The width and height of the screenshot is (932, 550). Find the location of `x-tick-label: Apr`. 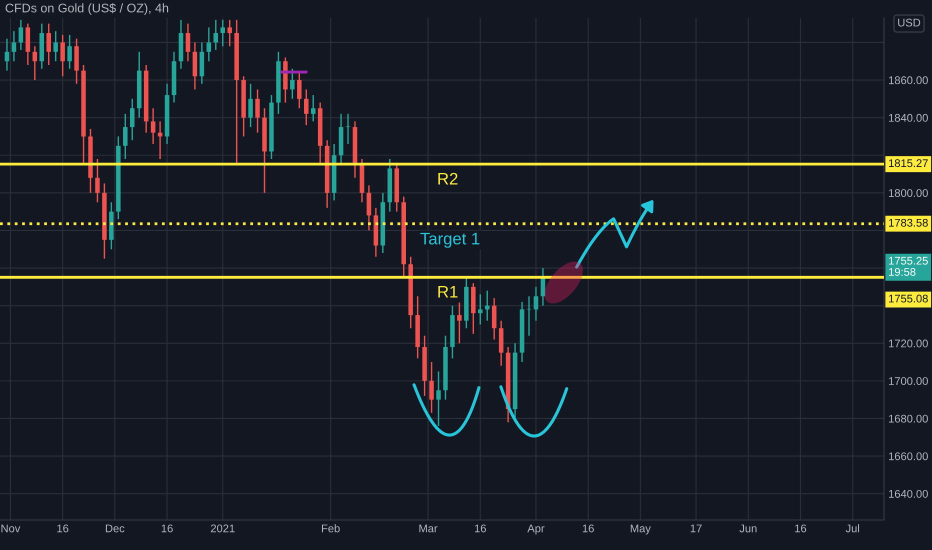

x-tick-label: Apr is located at coordinates (535, 529).